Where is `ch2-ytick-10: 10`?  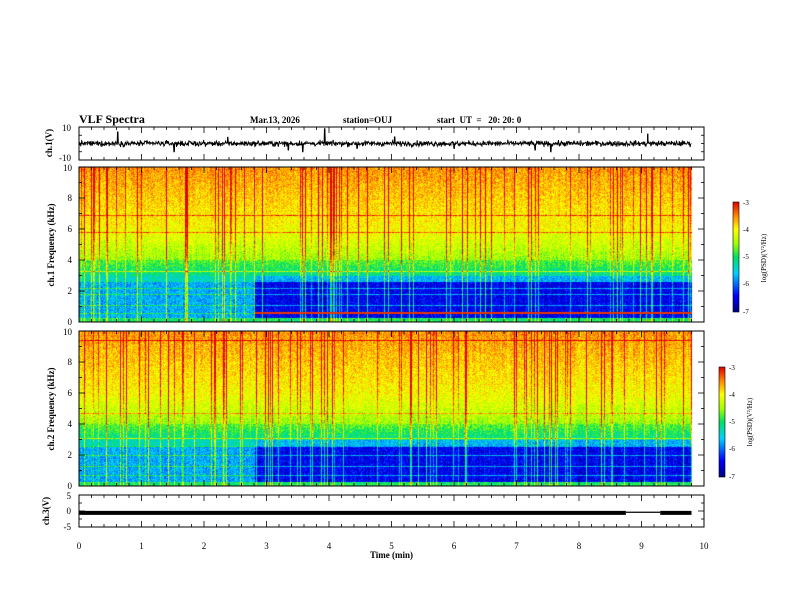 ch2-ytick-10: 10 is located at coordinates (68, 332).